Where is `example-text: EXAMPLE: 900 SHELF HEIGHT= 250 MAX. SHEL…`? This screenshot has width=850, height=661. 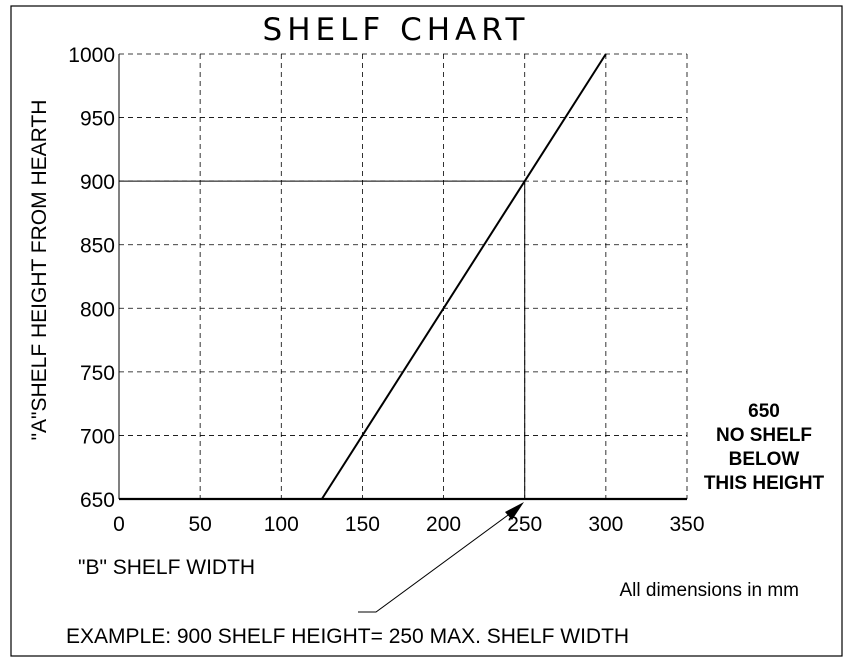 example-text: EXAMPLE: 900 SHELF HEIGHT= 250 MAX. SHEL… is located at coordinates (347, 636).